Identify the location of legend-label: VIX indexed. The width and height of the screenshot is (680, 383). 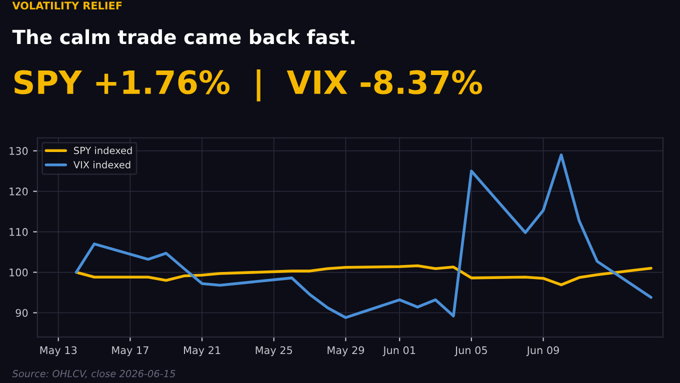
(101, 164).